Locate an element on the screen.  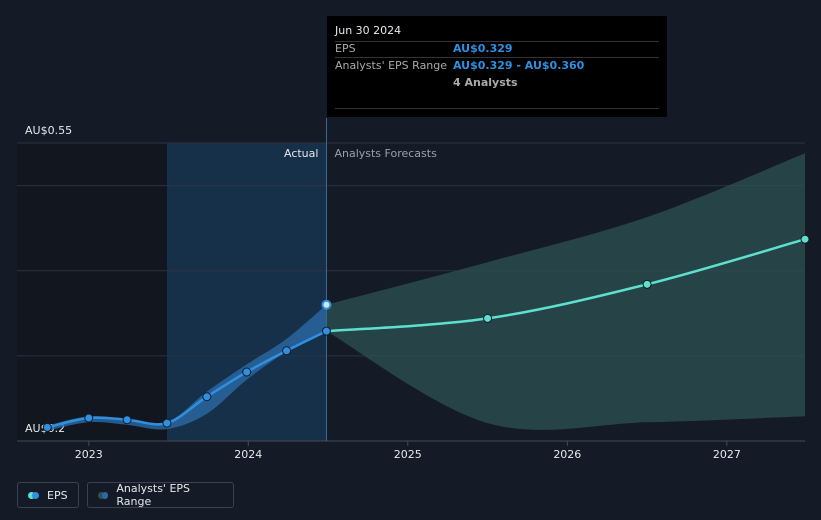
range-high-point is located at coordinates (326, 304).